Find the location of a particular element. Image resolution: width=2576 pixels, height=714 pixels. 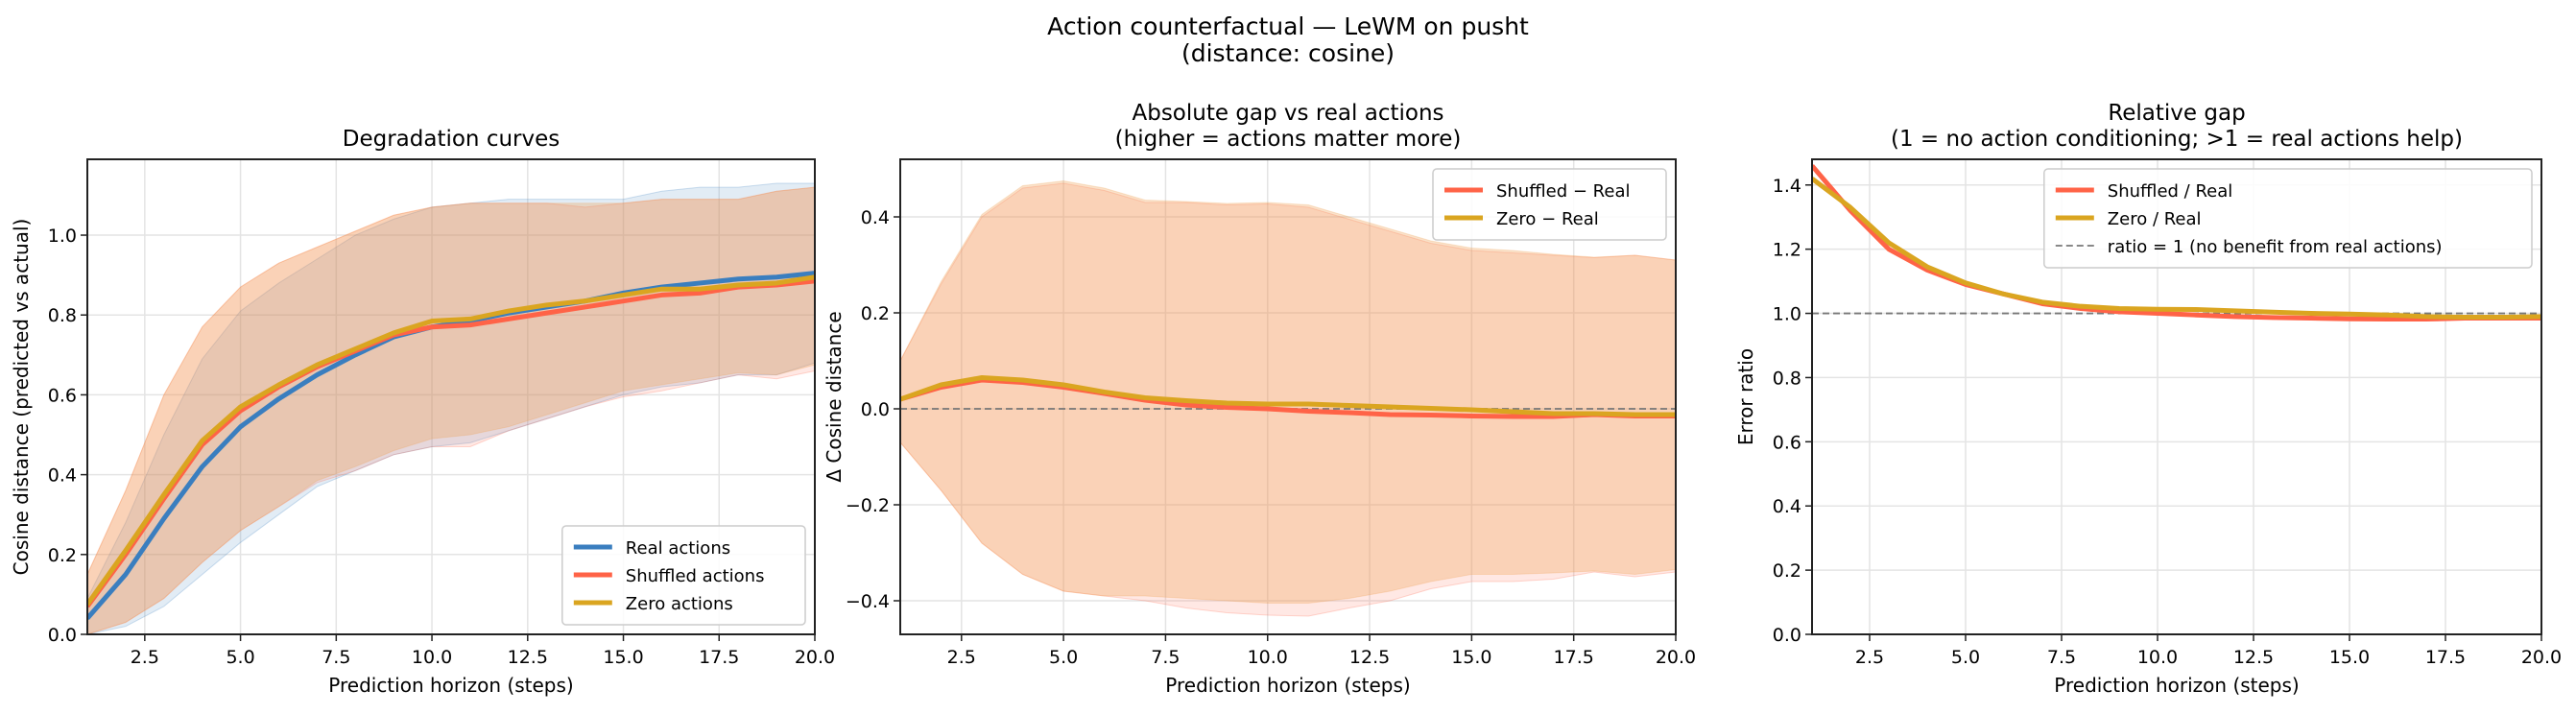

subplot-title: Relative gap is located at coordinates (2176, 114).